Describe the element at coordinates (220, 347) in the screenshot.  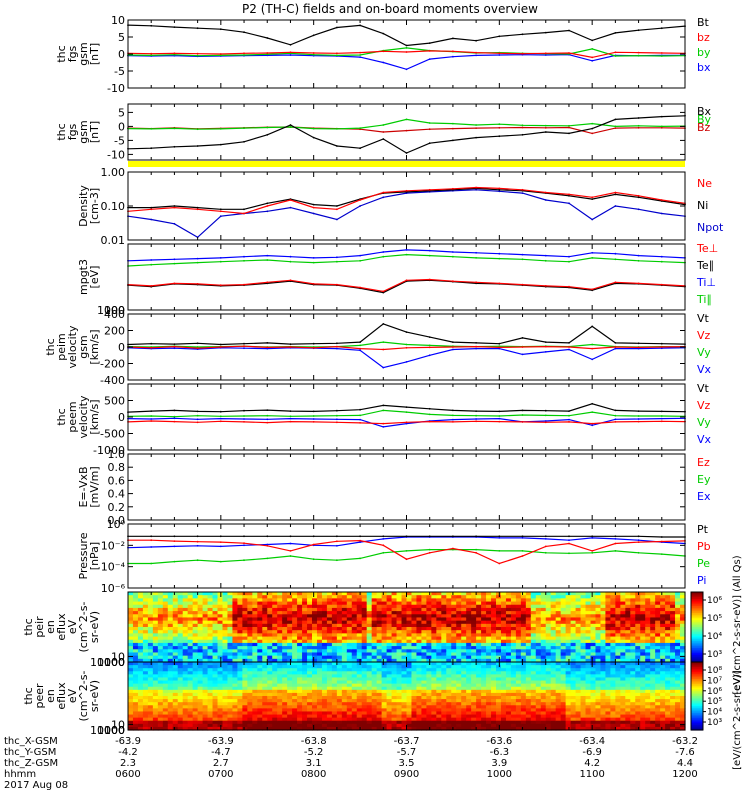
I see `data-point-Vz` at that location.